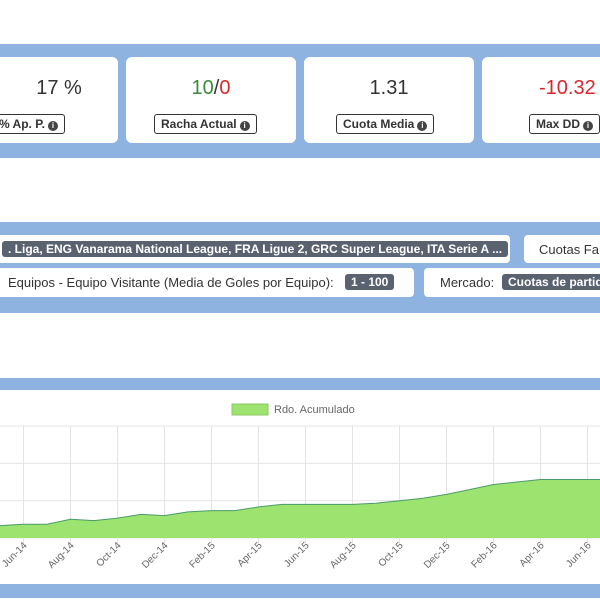 This screenshot has height=600, width=600. What do you see at coordinates (391, 554) in the screenshot?
I see `x-tick-label: Oct-15` at bounding box center [391, 554].